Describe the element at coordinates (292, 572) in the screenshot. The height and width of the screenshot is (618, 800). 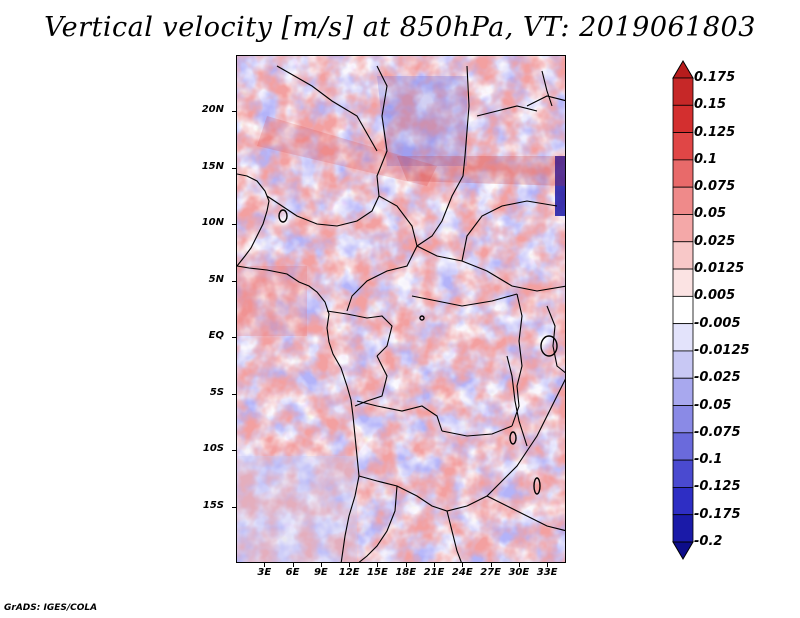
I see `lon-tick-label: 6E` at that location.